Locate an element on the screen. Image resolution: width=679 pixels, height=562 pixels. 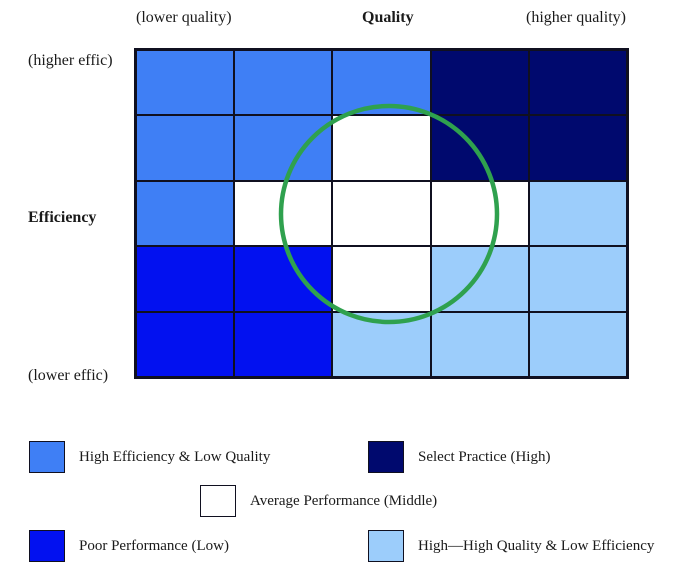
efficiency-axis-title: Efficiency is located at coordinates (62, 217).